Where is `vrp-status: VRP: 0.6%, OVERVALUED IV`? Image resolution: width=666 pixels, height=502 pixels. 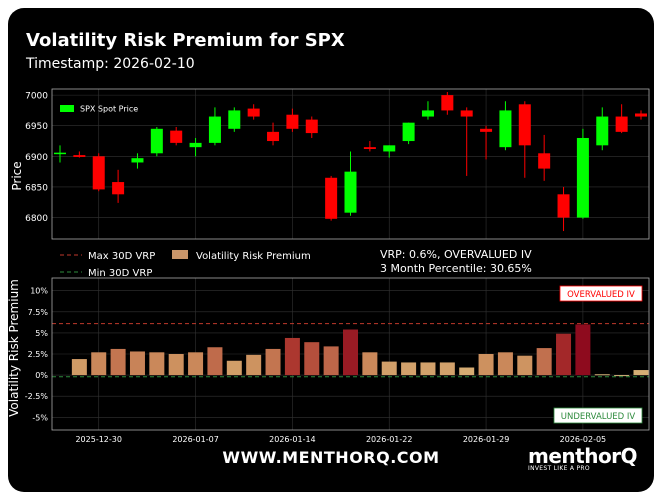 vrp-status: VRP: 0.6%, OVERVALUED IV is located at coordinates (456, 254).